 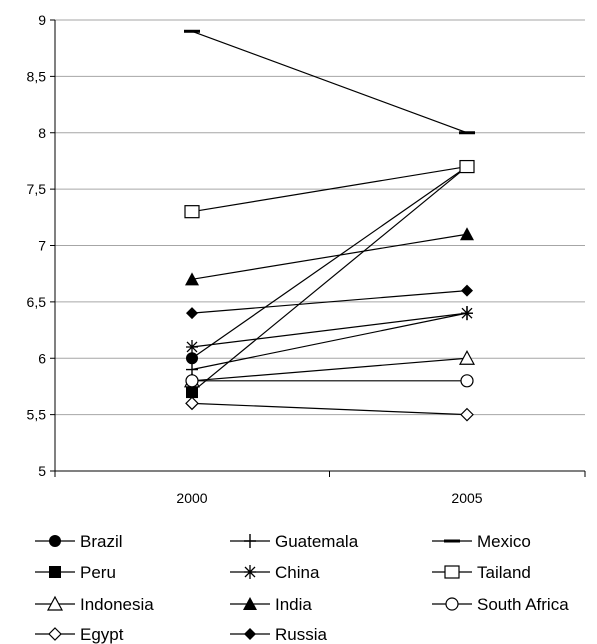 What do you see at coordinates (42, 246) in the screenshot?
I see `y-tick-label: 7` at bounding box center [42, 246].